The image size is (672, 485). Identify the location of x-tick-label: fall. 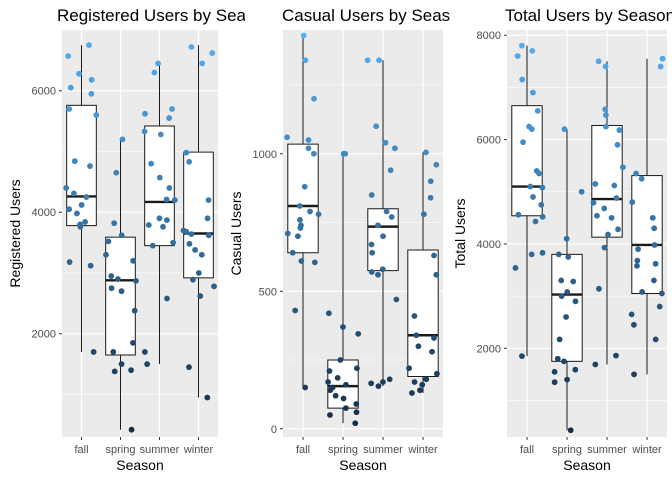
(527, 450).